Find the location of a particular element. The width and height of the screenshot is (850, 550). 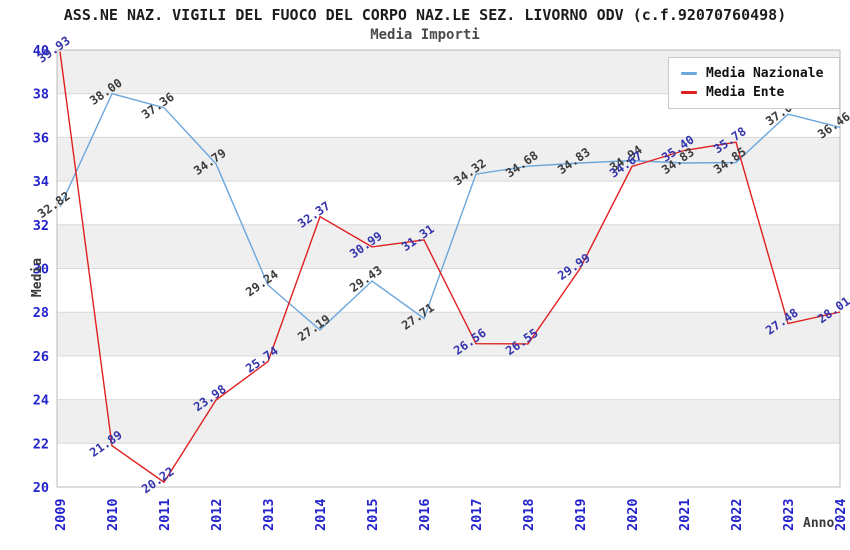

legend: Media Nazionale Media Ente is located at coordinates (754, 83).